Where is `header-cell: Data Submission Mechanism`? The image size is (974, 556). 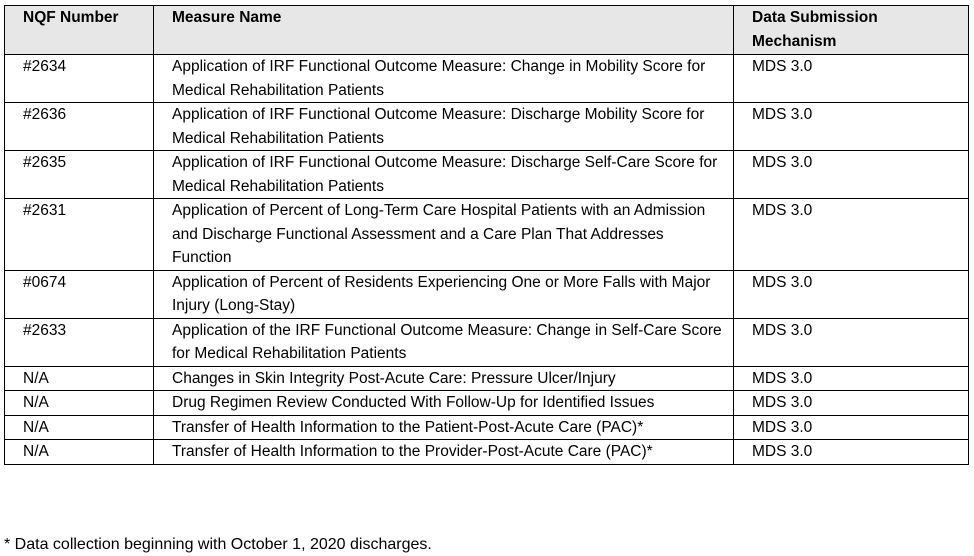
header-cell: Data Submission Mechanism is located at coordinates (851, 30).